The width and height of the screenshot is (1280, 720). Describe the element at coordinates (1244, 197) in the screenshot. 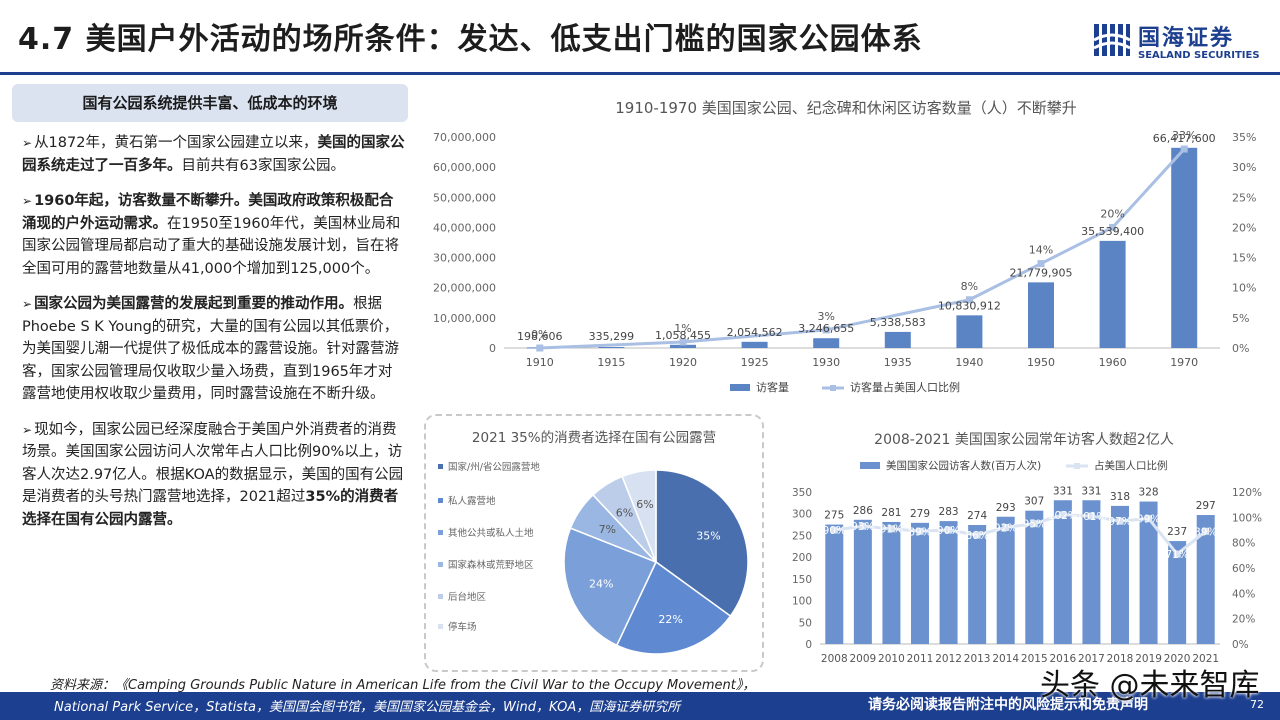

I see `y-right-tick-label: 25%` at that location.